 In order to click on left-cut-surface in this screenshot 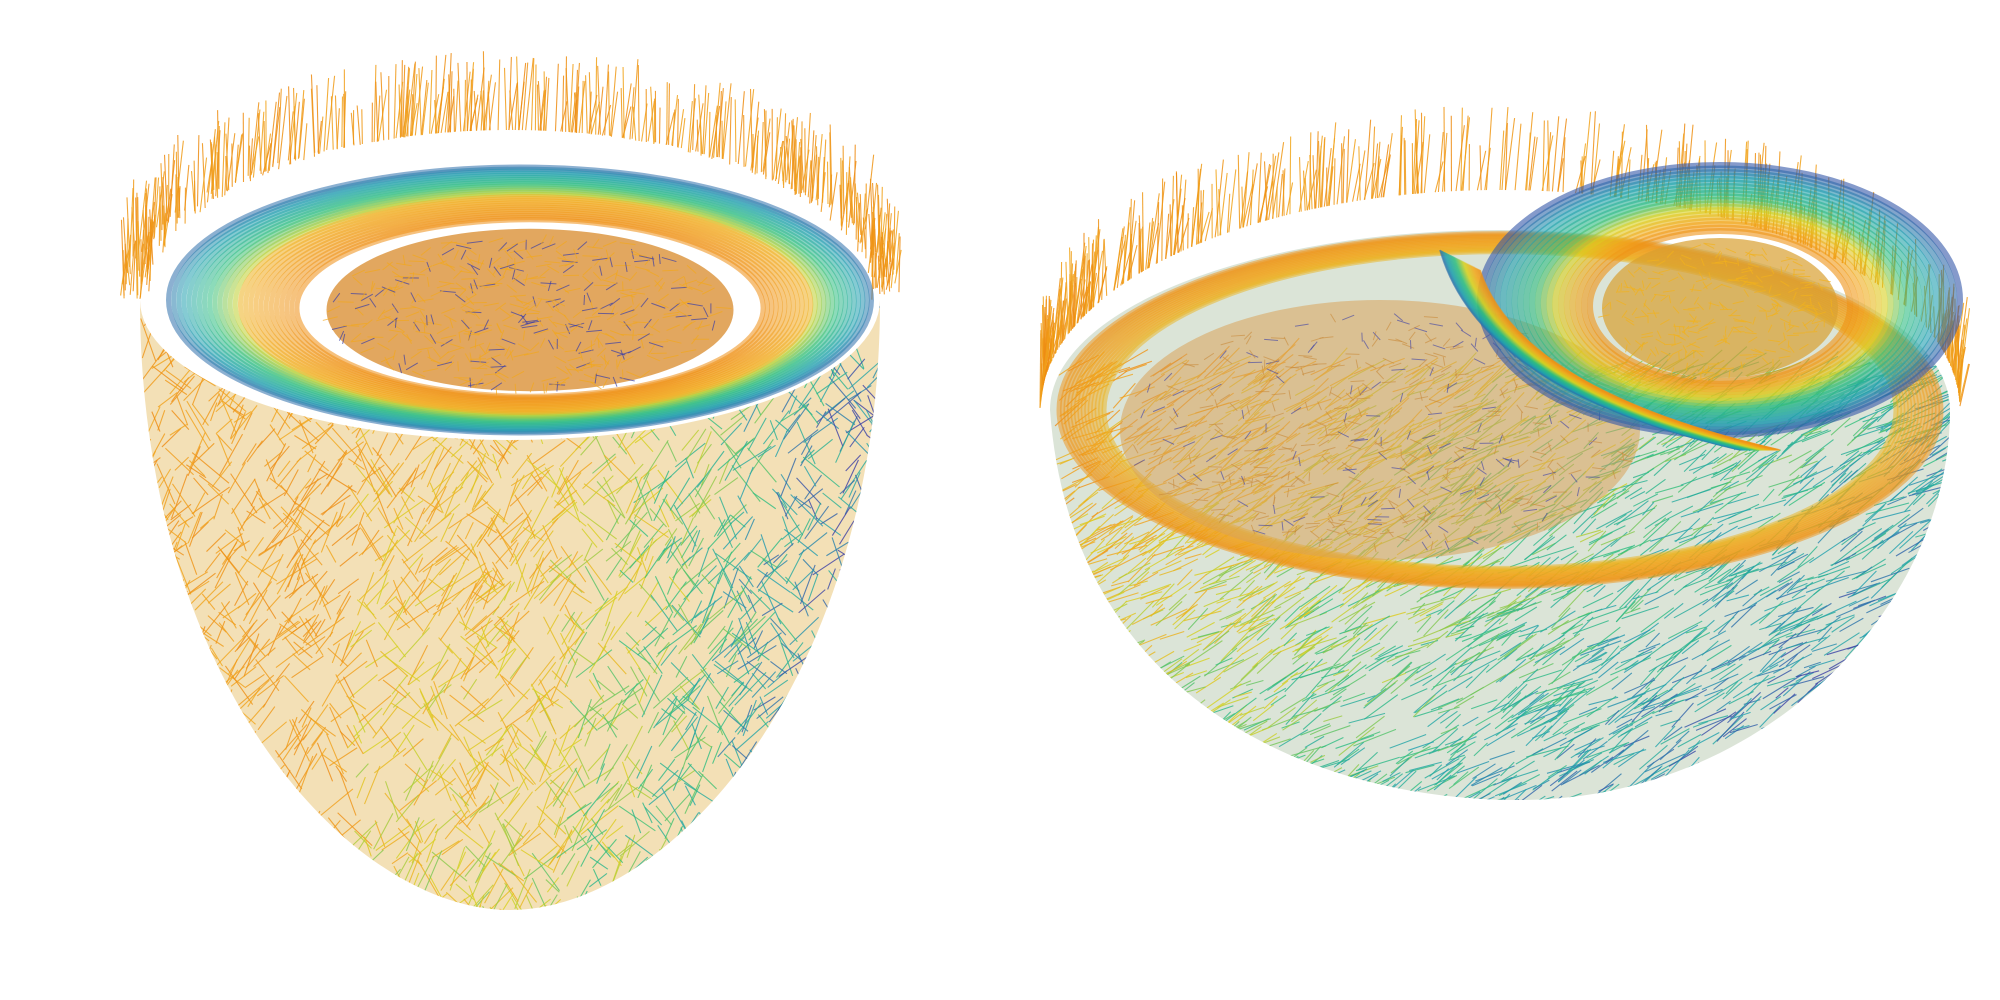, I will do `click(520, 300)`.